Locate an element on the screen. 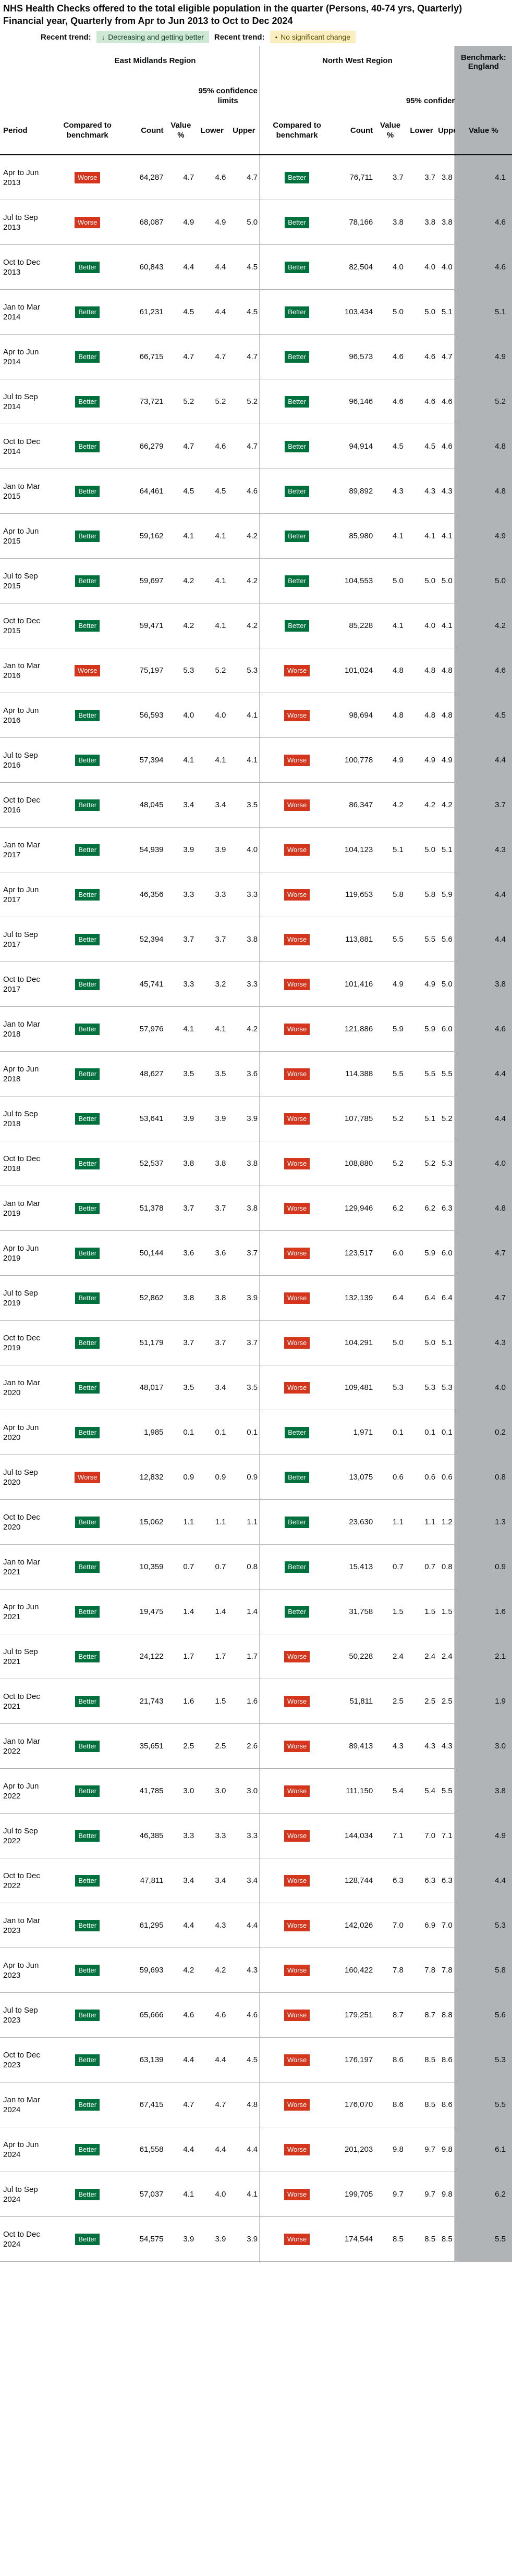  value-cell: 3.5 is located at coordinates (181, 1387).